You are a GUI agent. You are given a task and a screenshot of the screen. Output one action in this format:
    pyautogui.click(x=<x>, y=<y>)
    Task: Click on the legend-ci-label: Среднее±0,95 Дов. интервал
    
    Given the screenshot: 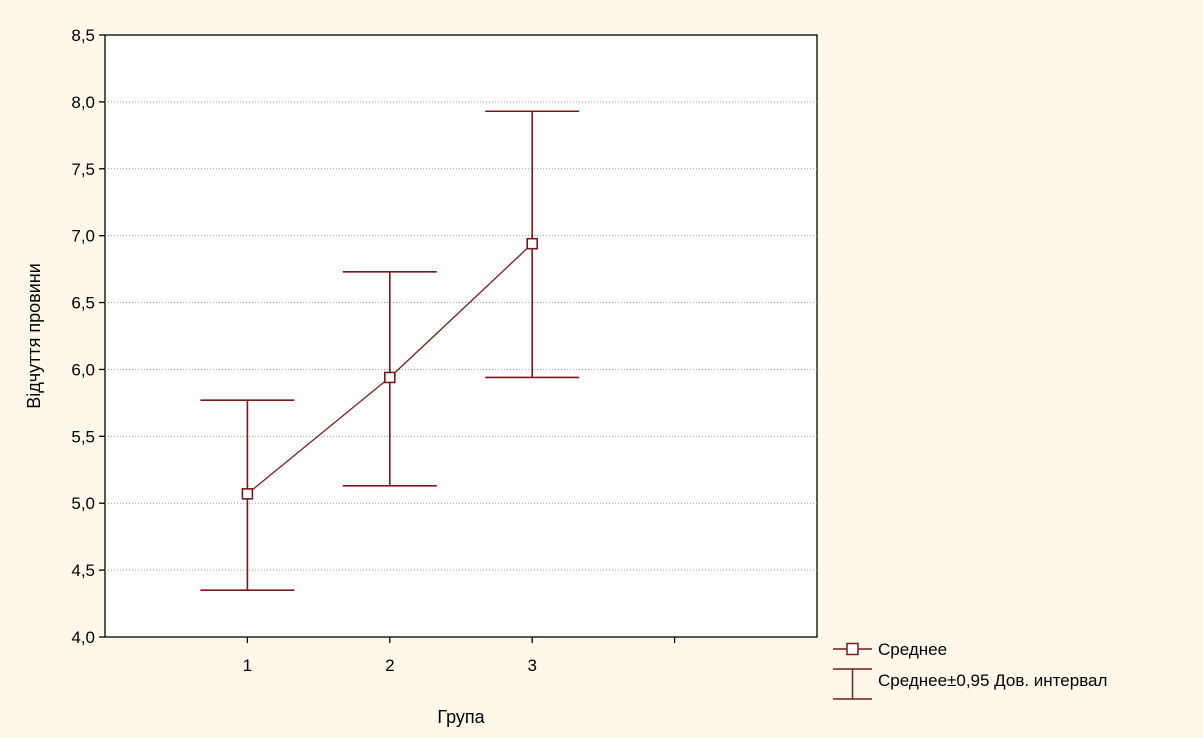 What is the action you would take?
    pyautogui.click(x=992, y=680)
    